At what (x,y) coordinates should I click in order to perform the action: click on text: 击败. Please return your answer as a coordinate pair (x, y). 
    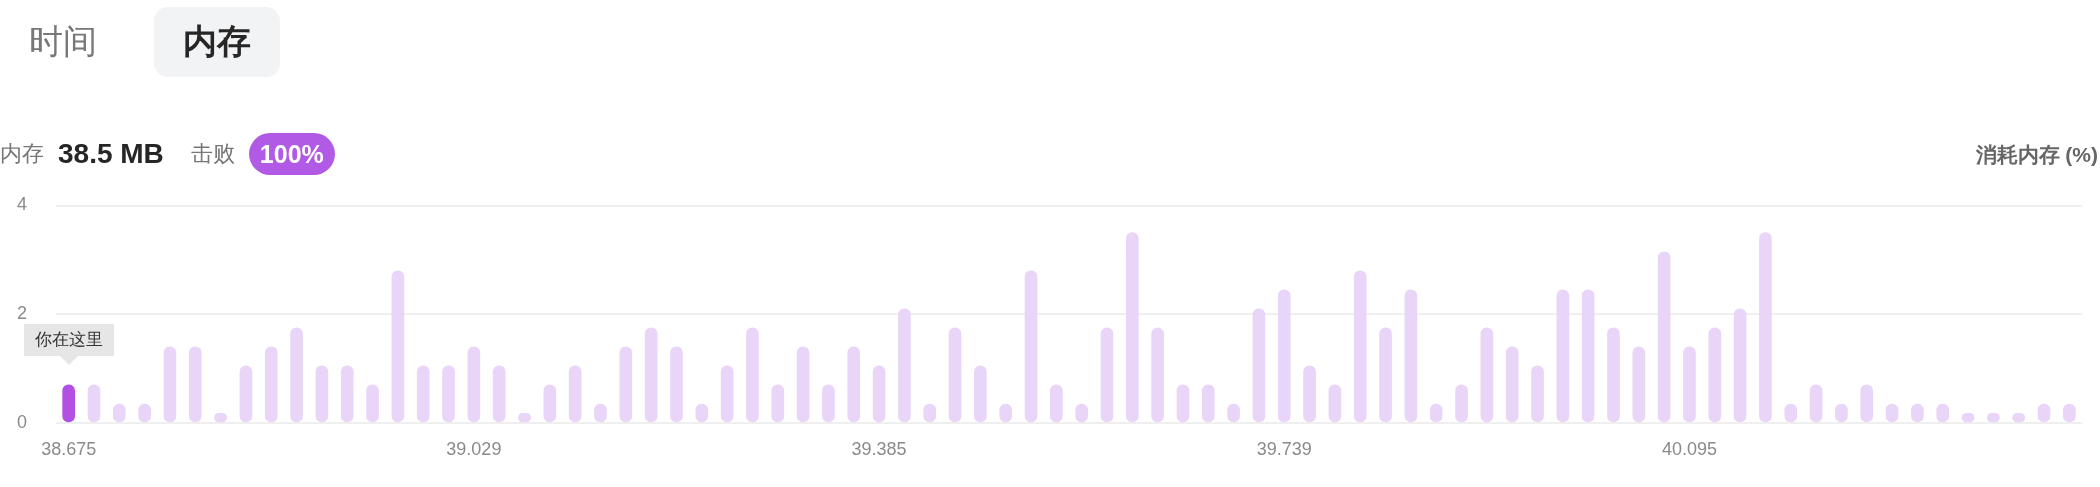
    Looking at the image, I should click on (212, 154).